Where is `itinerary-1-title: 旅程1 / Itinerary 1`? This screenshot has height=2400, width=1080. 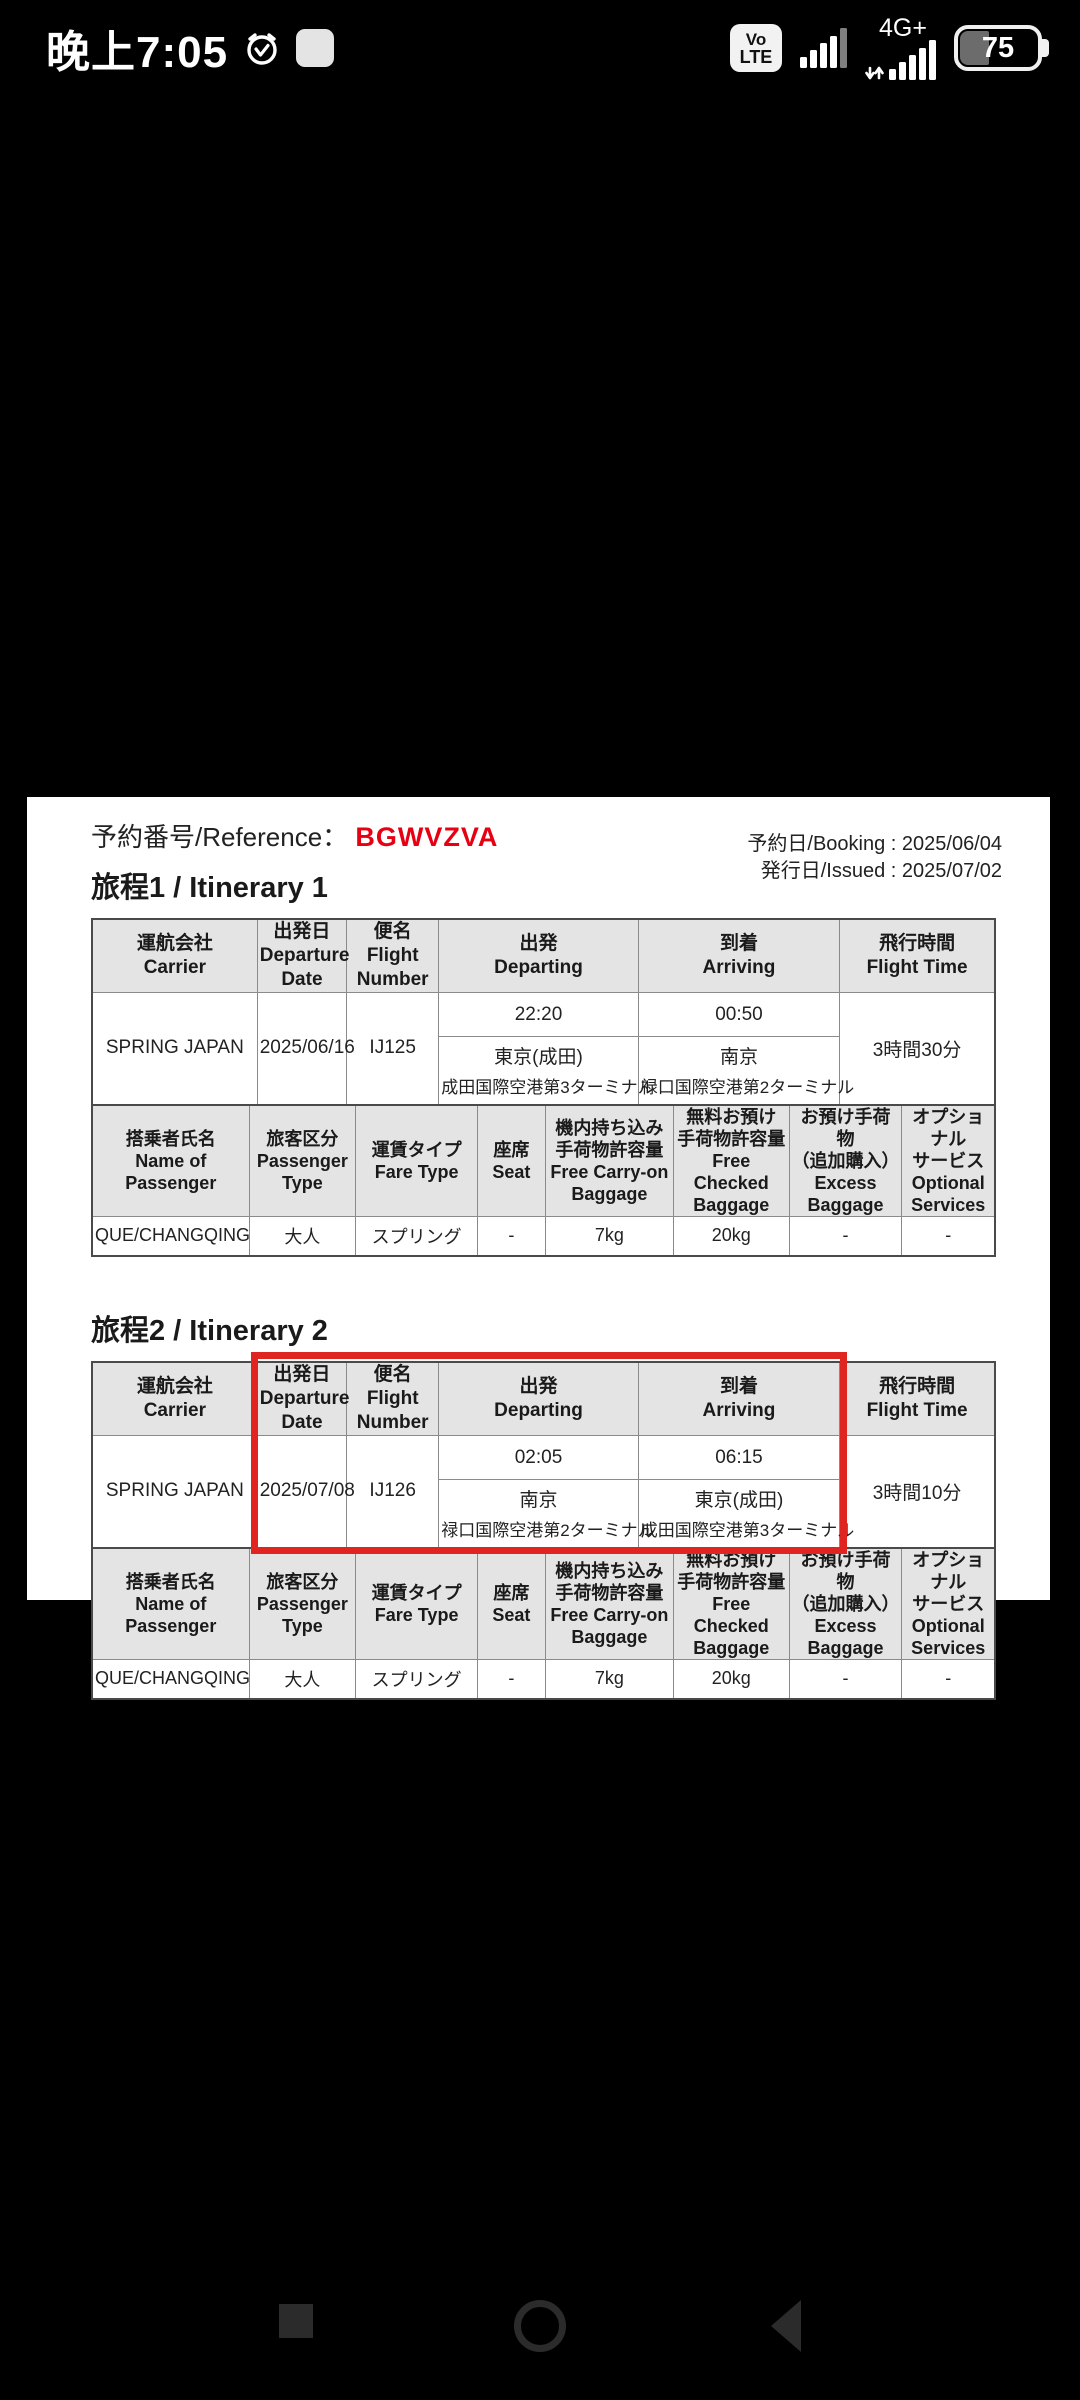 itinerary-1-title: 旅程1 / Itinerary 1 is located at coordinates (209, 888).